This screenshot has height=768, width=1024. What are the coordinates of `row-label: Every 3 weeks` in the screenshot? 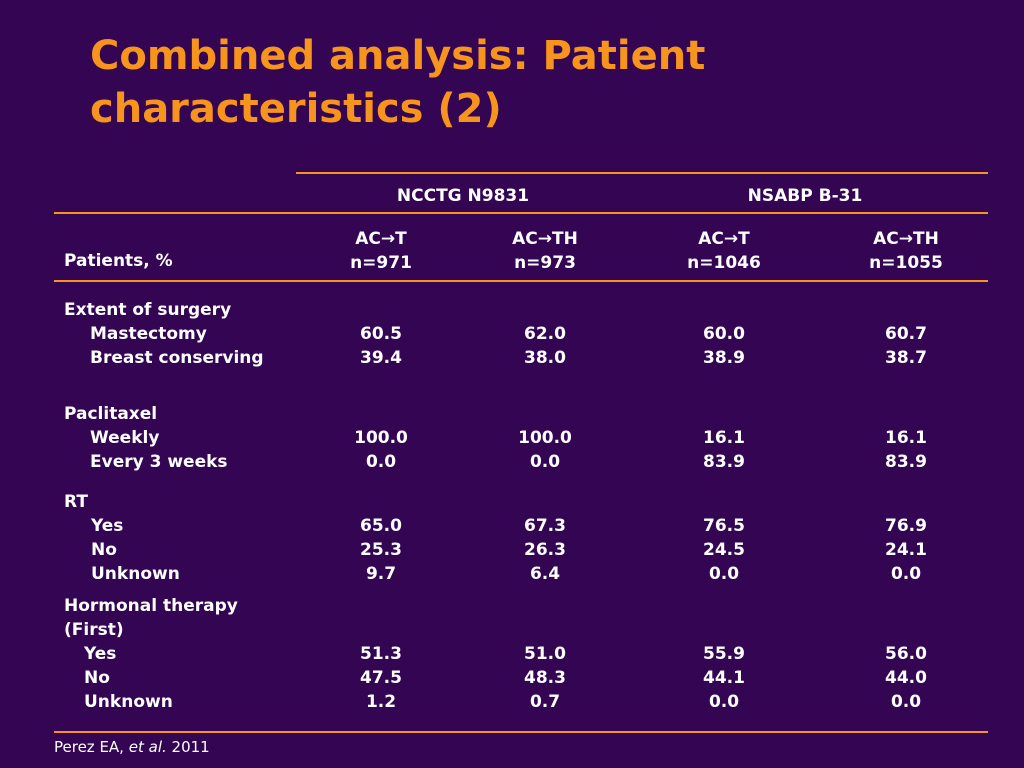 It's located at (159, 462).